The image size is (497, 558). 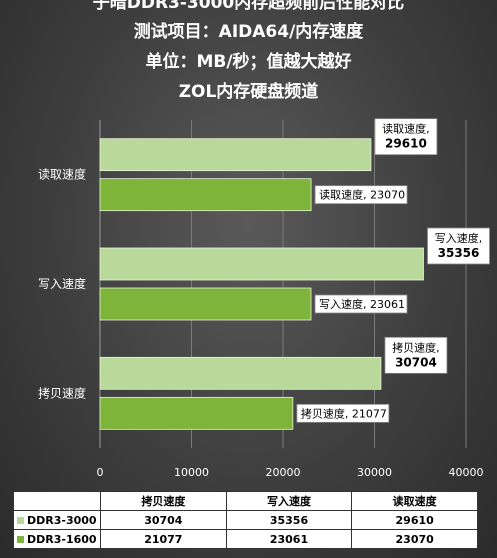 I want to click on table-cell: 21077, so click(x=163, y=539).